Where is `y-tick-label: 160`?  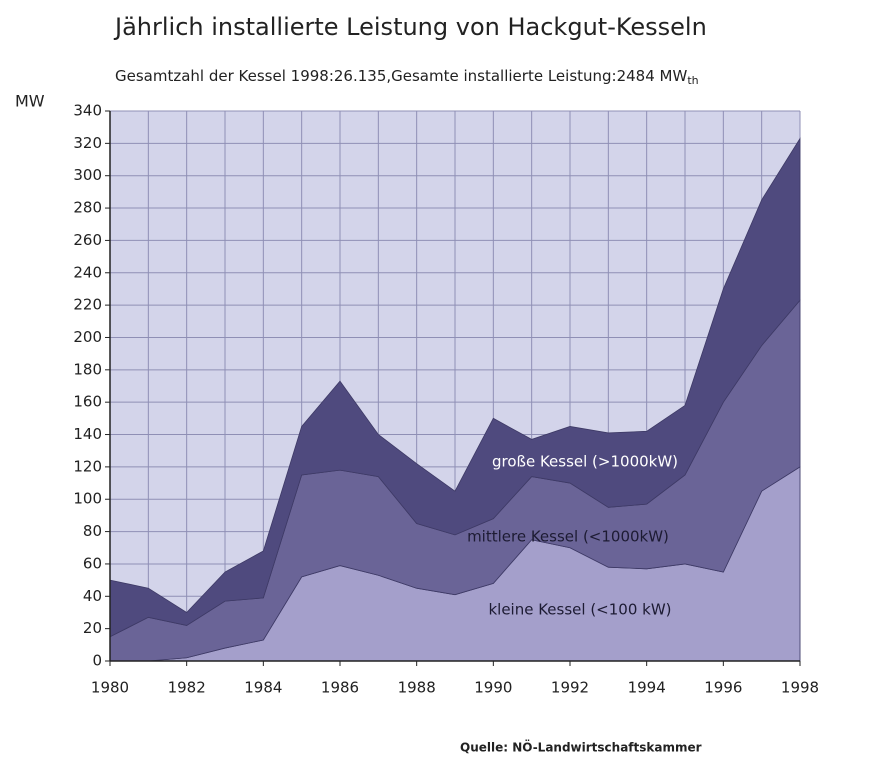 y-tick-label: 160 is located at coordinates (87, 402).